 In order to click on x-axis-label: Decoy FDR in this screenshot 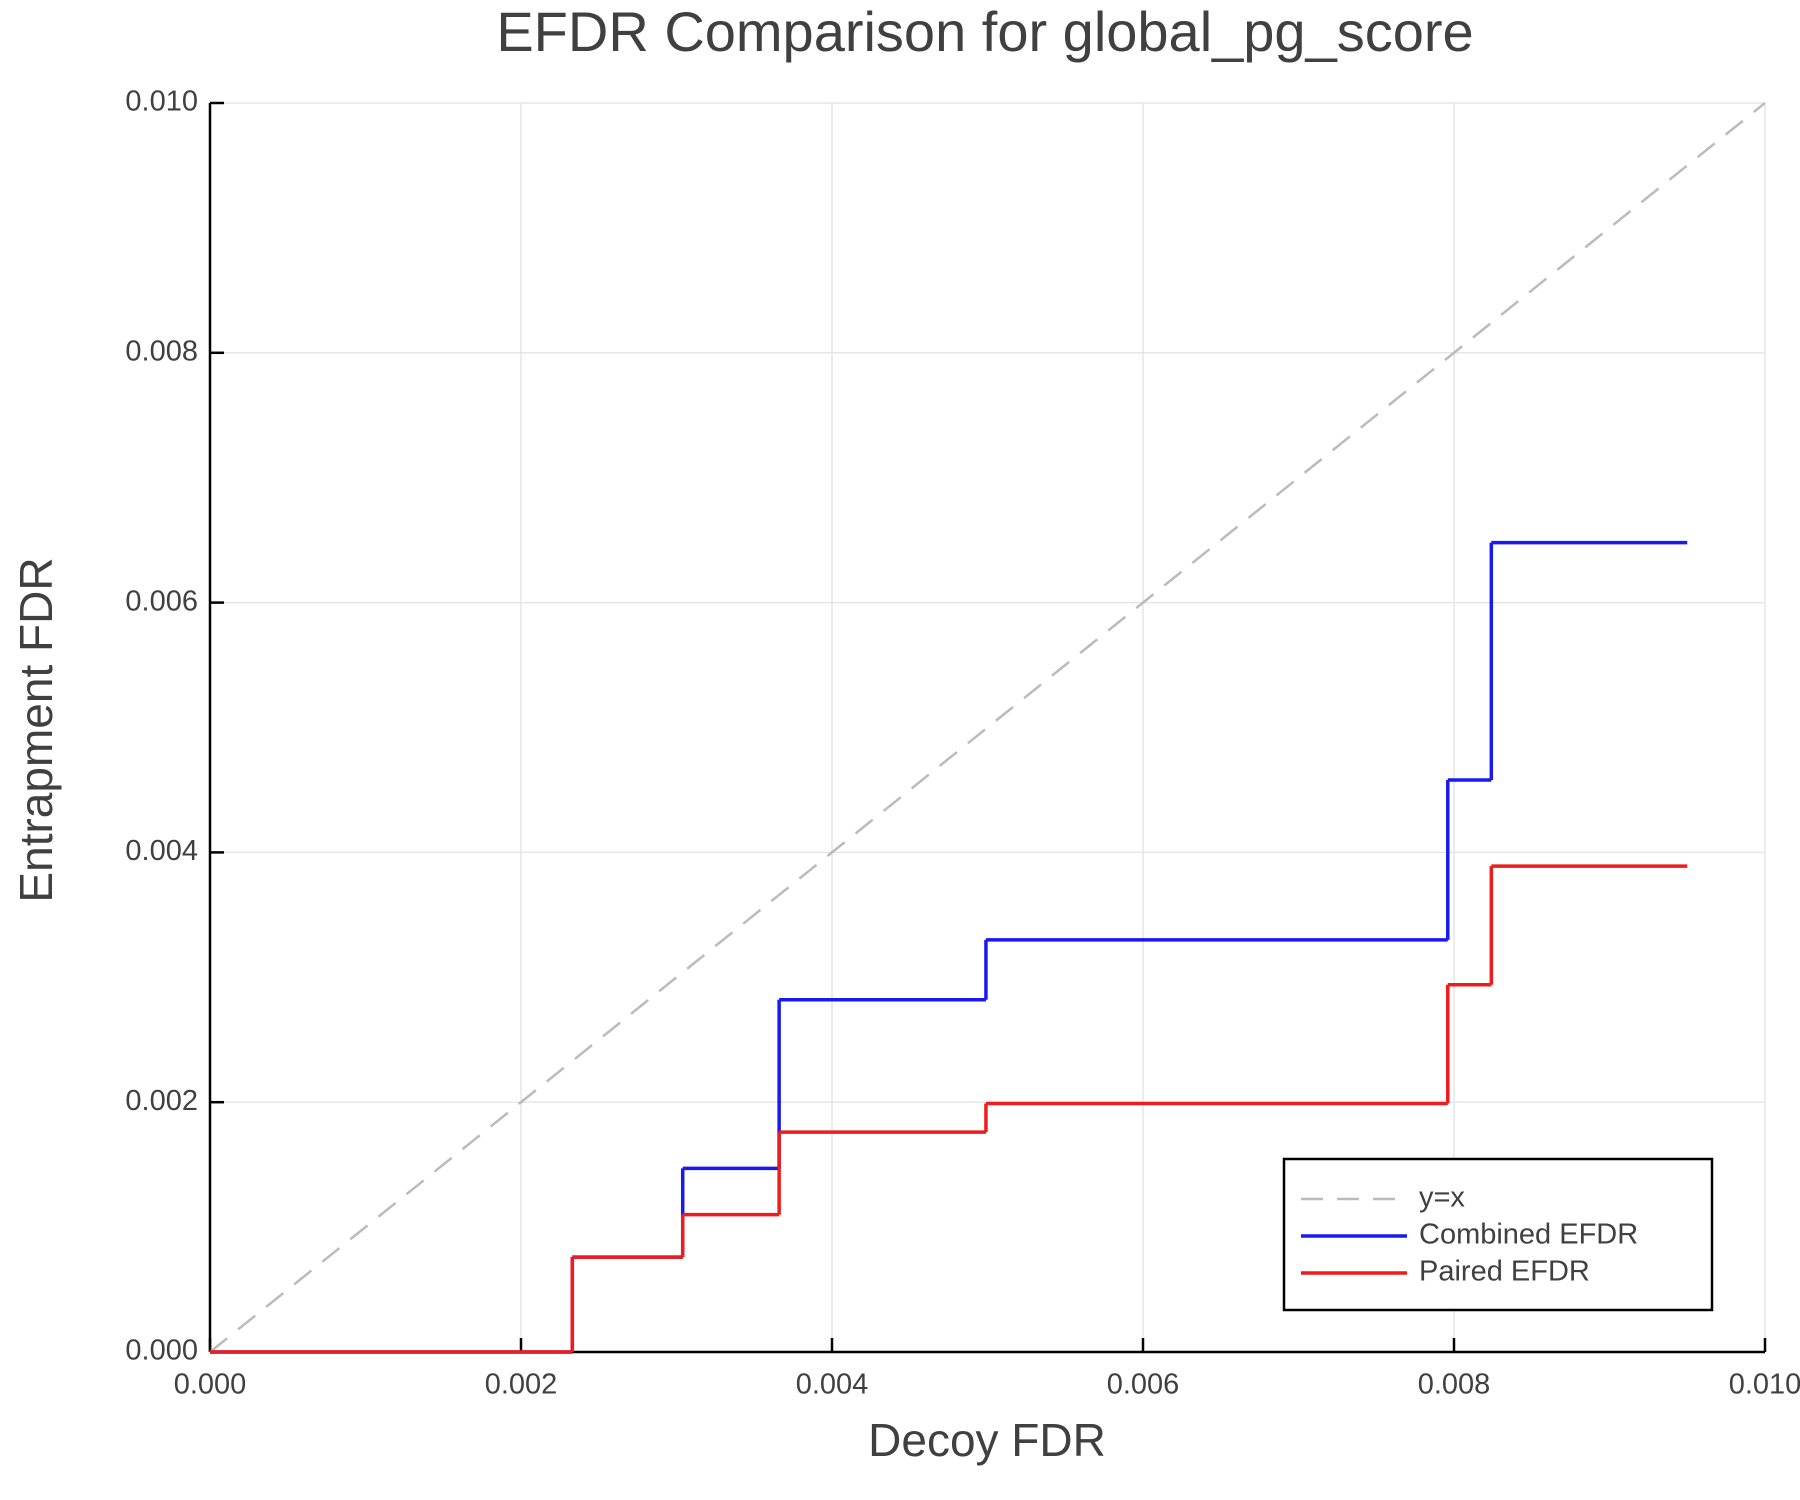, I will do `click(987, 1440)`.